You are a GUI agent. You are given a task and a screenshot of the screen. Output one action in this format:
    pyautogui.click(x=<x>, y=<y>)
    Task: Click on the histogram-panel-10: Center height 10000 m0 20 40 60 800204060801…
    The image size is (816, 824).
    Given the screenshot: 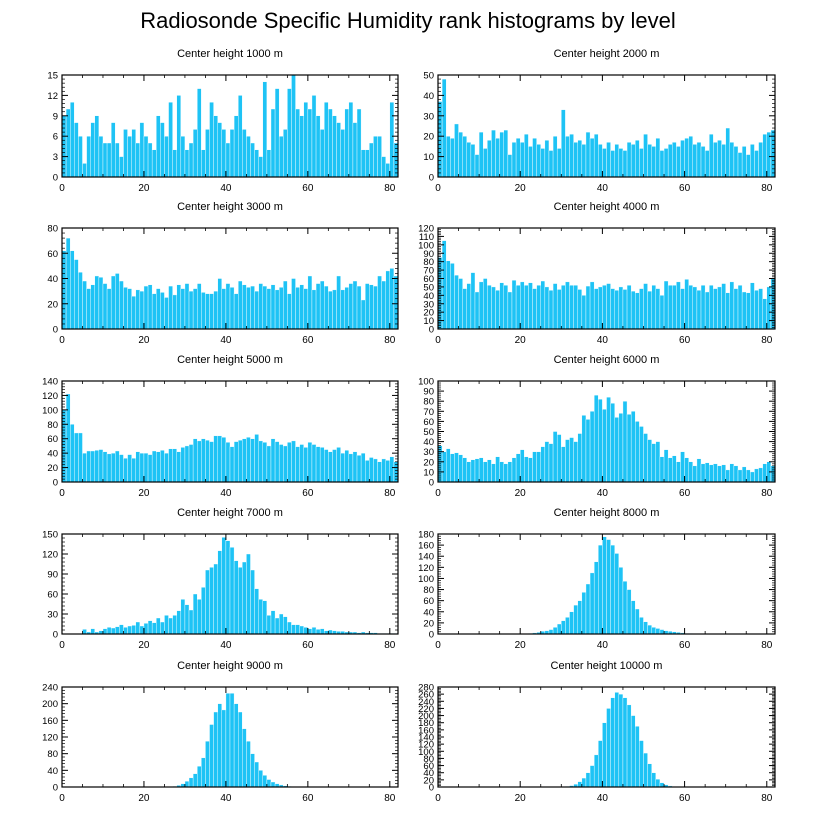 What is the action you would take?
    pyautogui.click(x=597, y=732)
    